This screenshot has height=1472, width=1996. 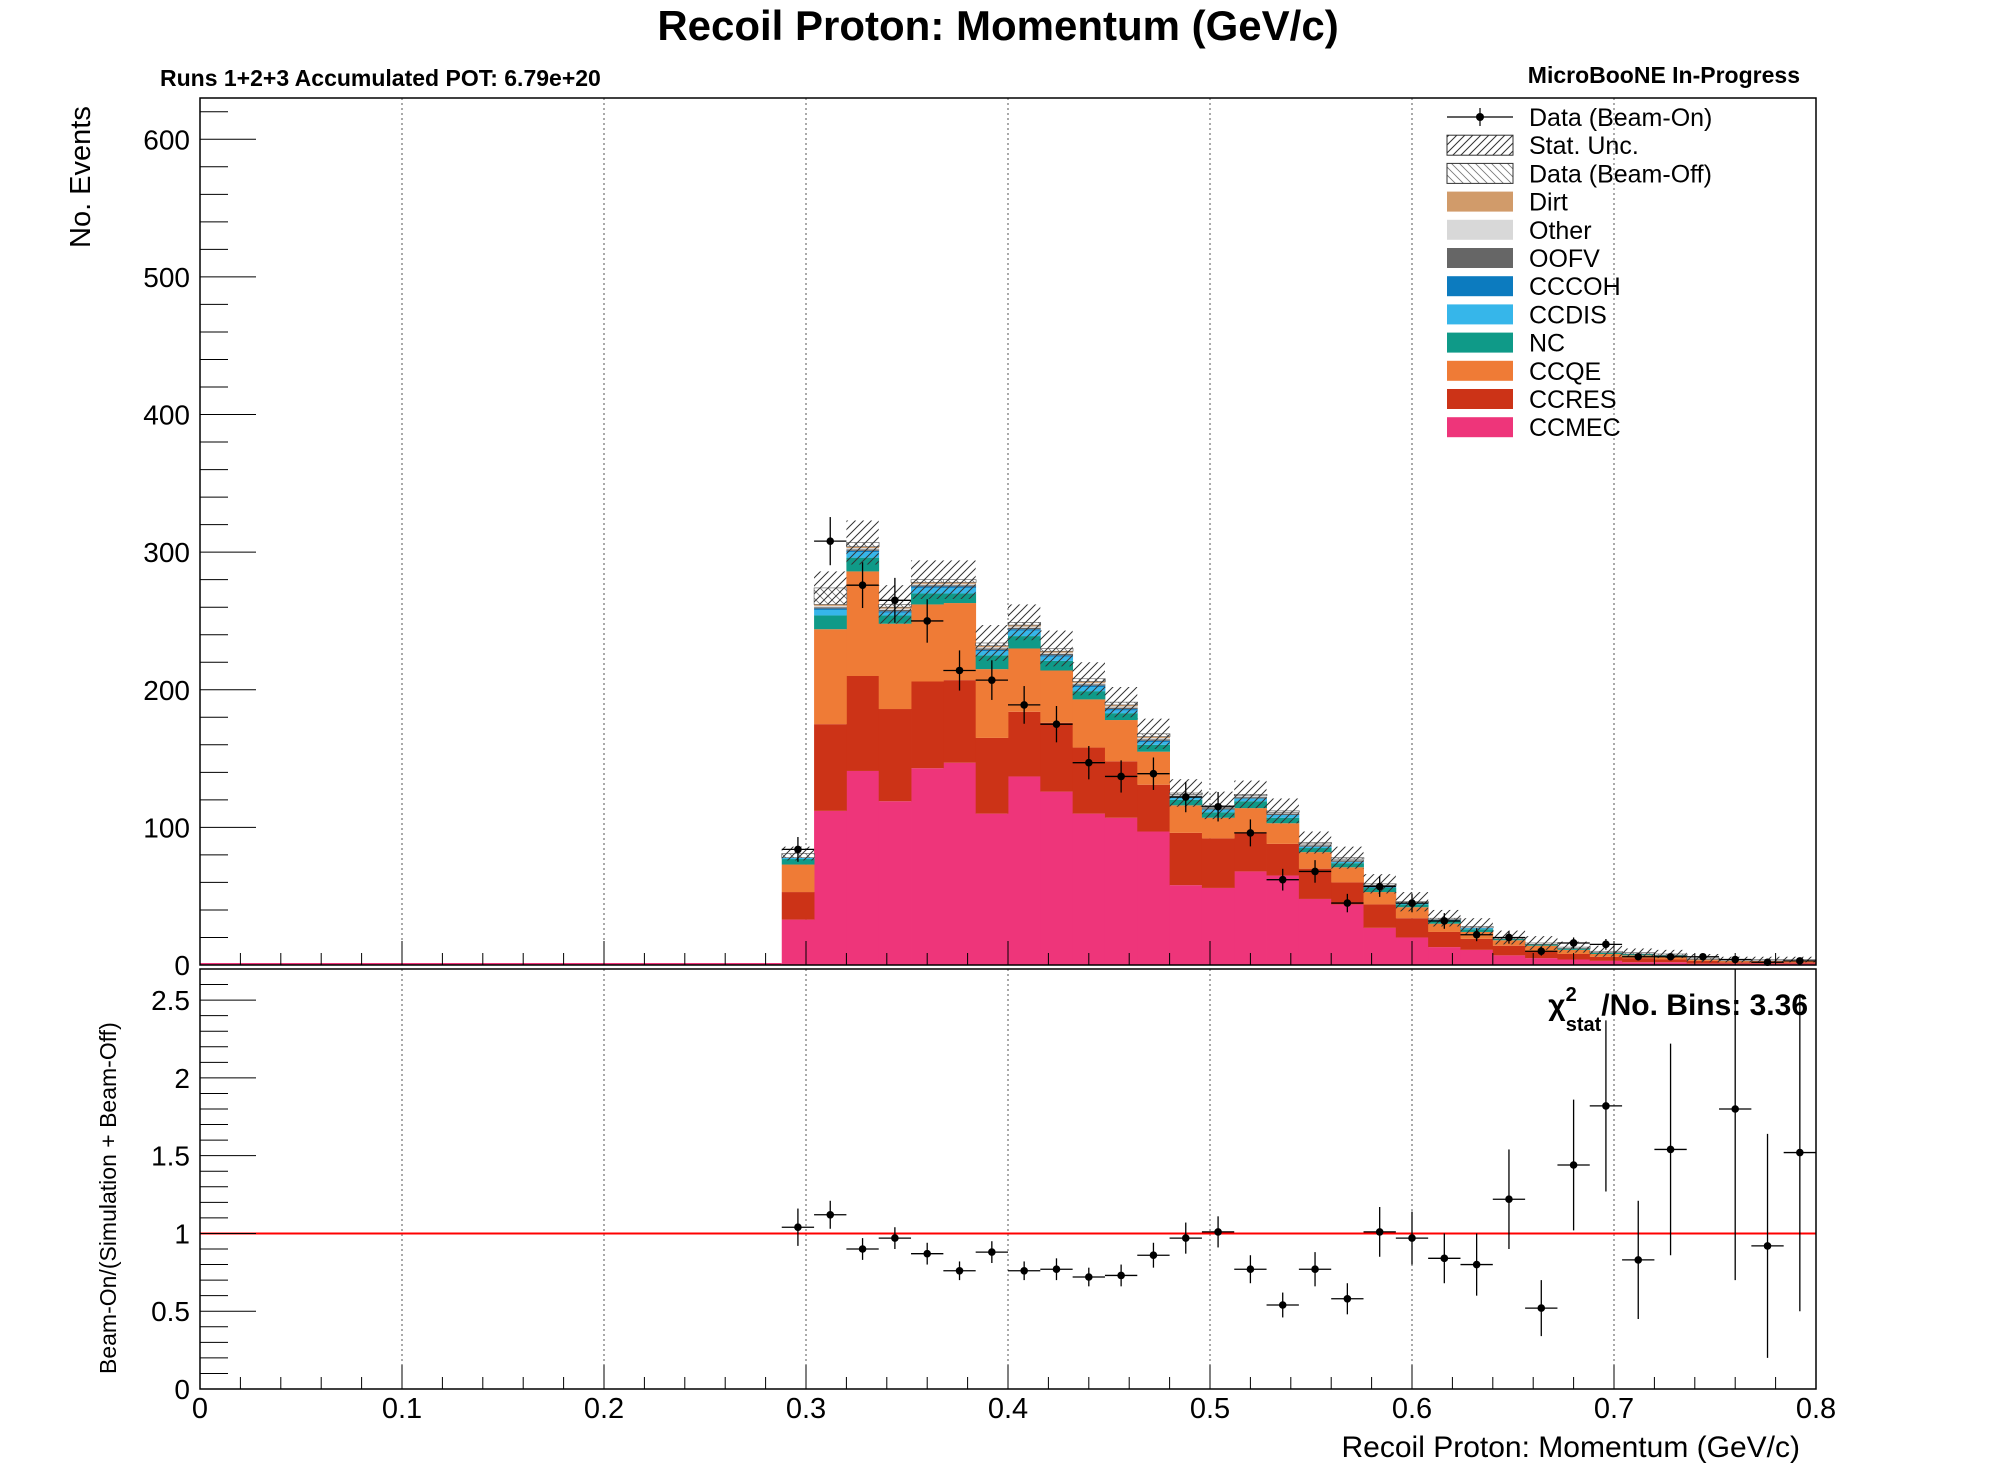 What do you see at coordinates (166, 415) in the screenshot?
I see `top-y-tick-label: 400` at bounding box center [166, 415].